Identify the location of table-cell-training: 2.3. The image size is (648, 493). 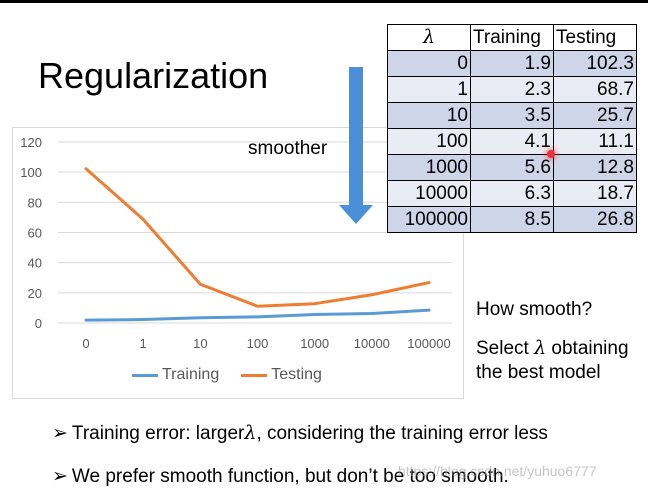
(512, 89).